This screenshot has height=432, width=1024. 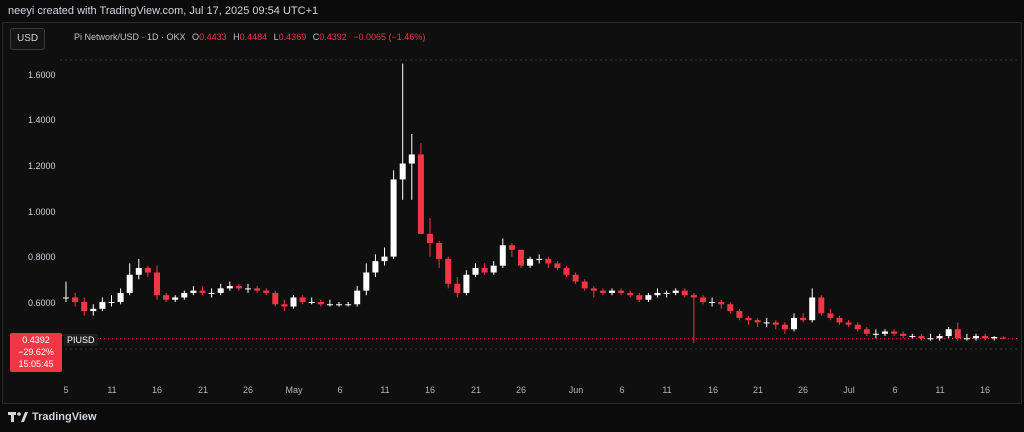 What do you see at coordinates (28, 39) in the screenshot?
I see `currency-button: USD` at bounding box center [28, 39].